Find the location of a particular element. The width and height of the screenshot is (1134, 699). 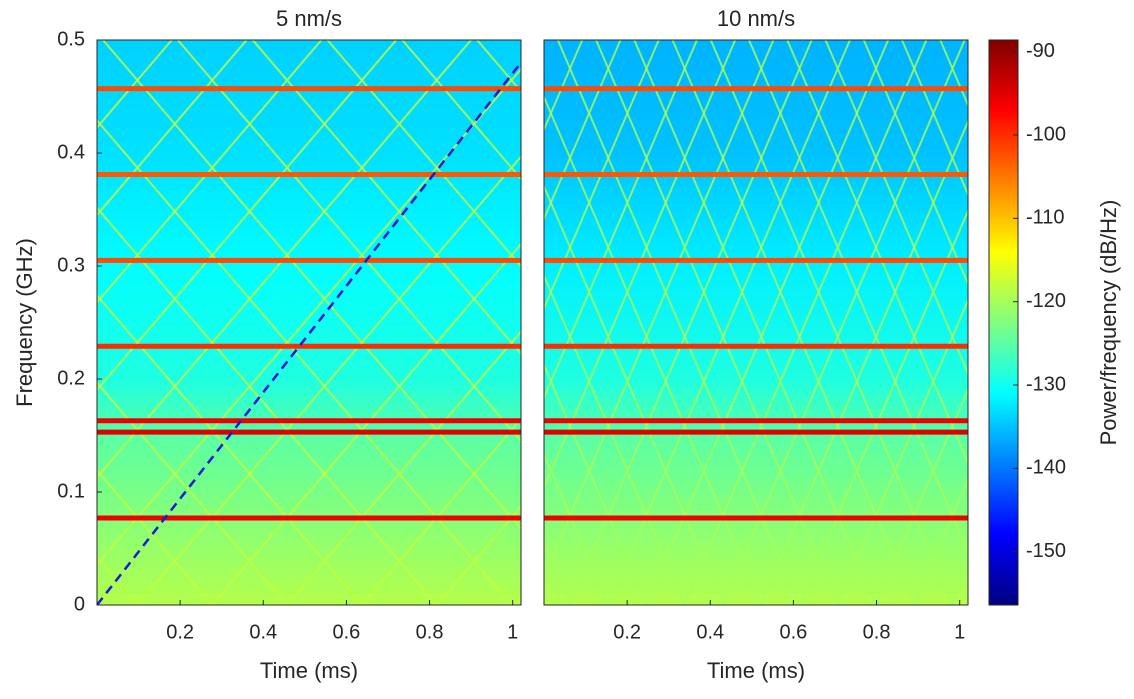

y-tick-label: 0.1 is located at coordinates (71, 491).